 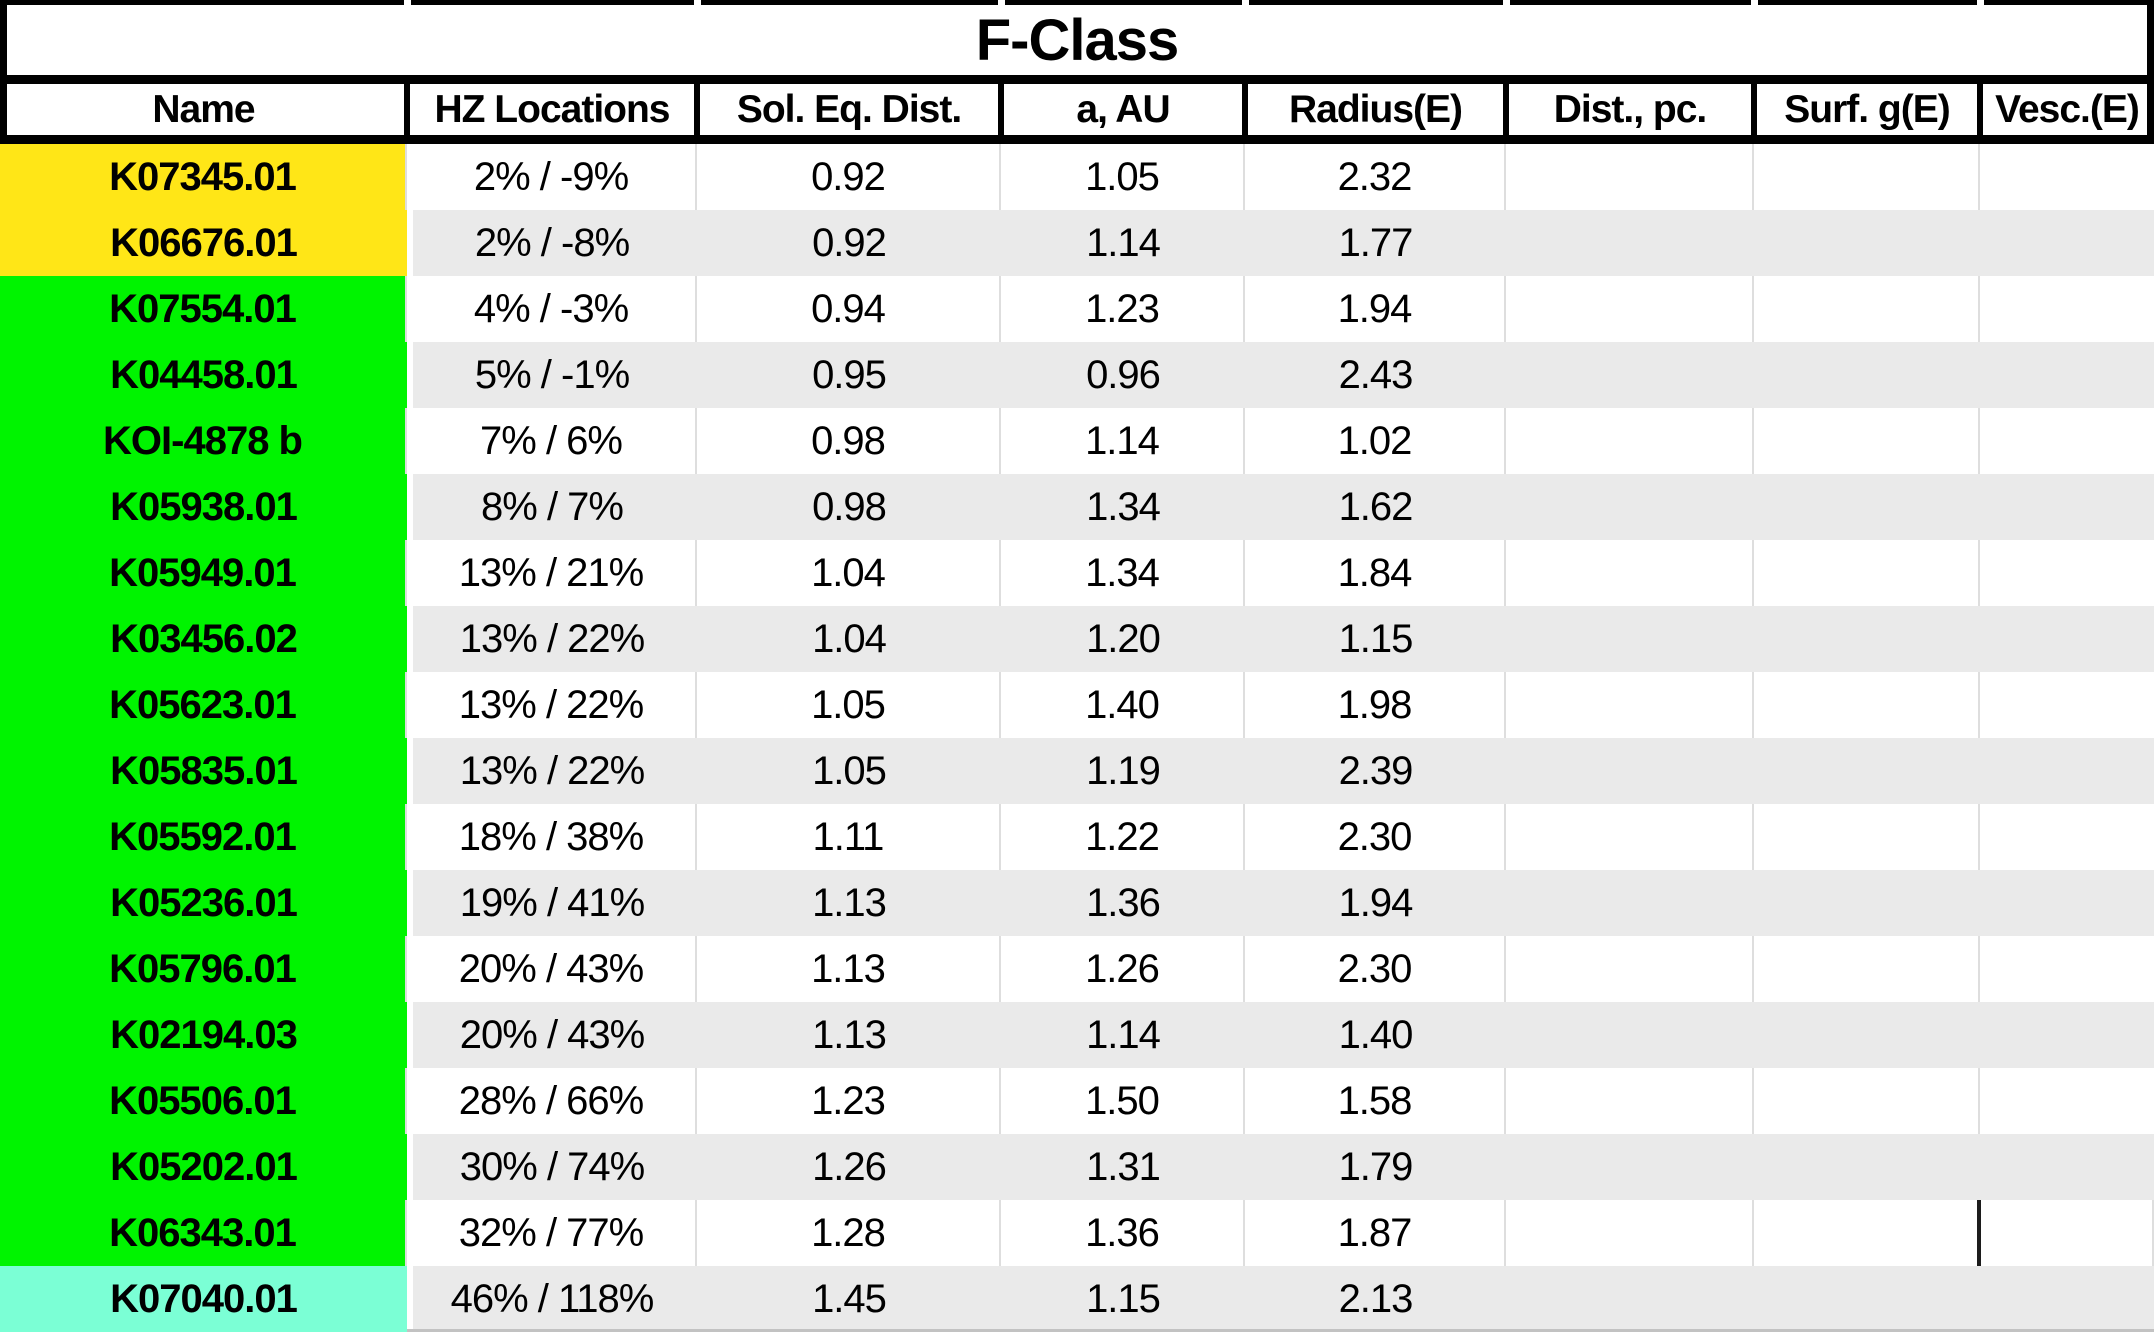 What do you see at coordinates (1375, 441) in the screenshot?
I see `radius-cell: 1.02` at bounding box center [1375, 441].